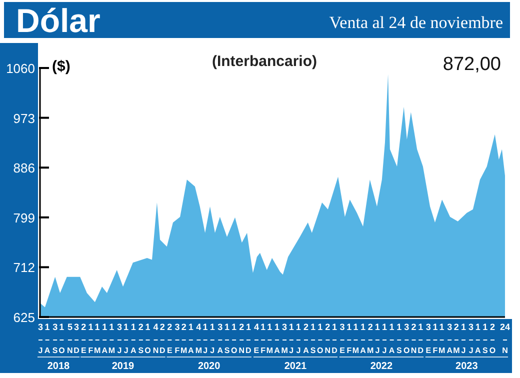 This screenshot has height=378, width=520. Describe the element at coordinates (20, 68) in the screenshot. I see `y-tick-label: 1060` at that location.